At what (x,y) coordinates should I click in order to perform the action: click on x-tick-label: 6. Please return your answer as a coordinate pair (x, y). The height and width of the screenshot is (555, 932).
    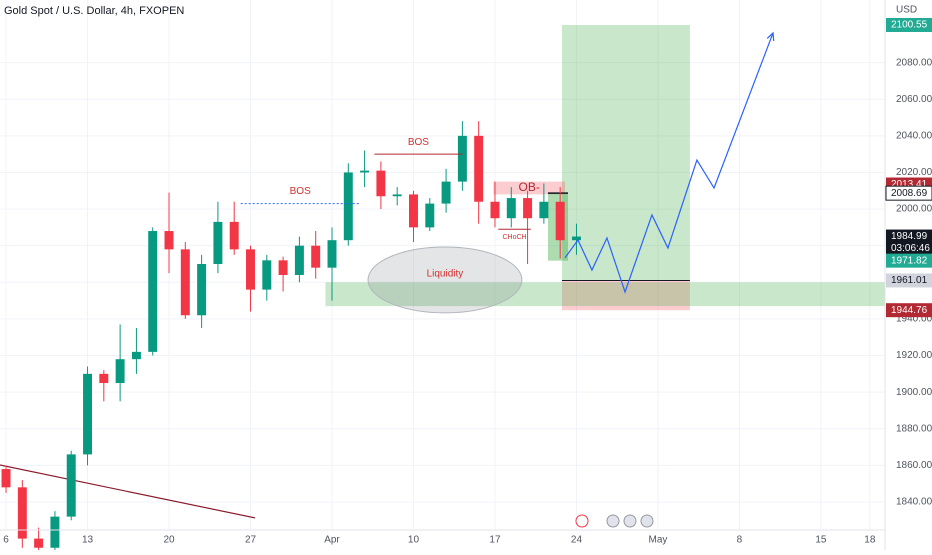
    Looking at the image, I should click on (6, 540).